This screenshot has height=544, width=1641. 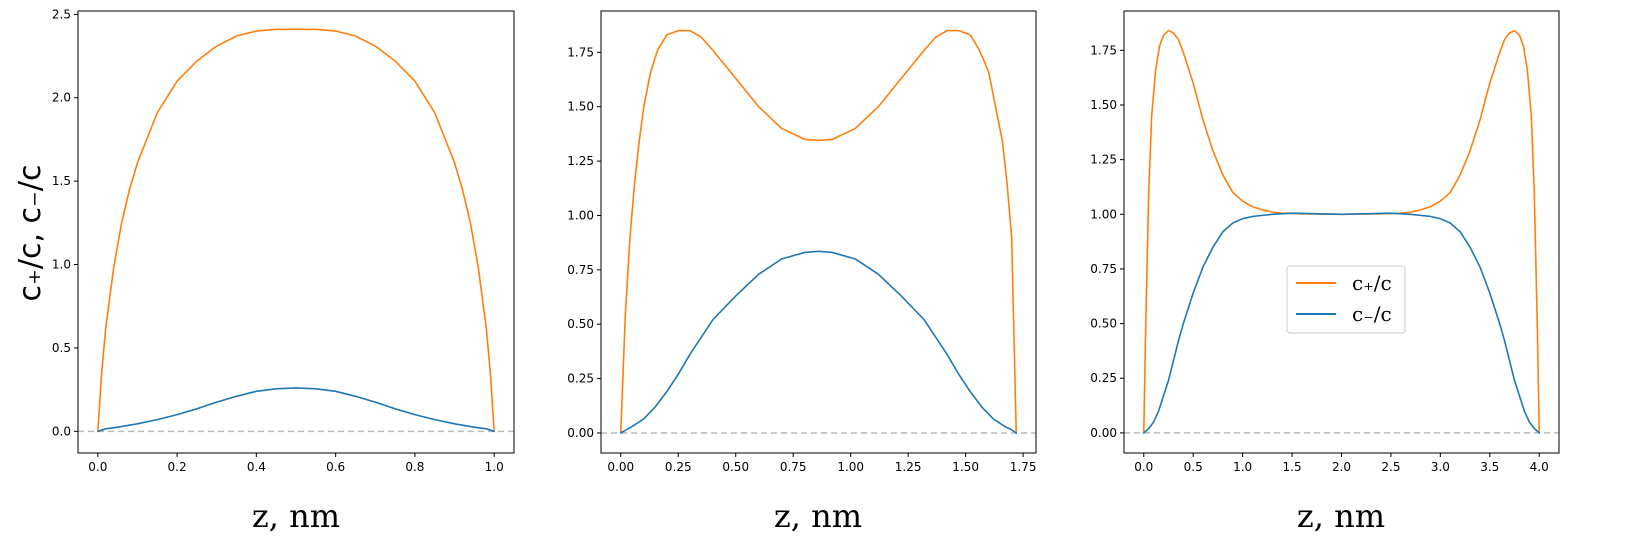 What do you see at coordinates (335, 467) in the screenshot?
I see `x-tick-label: 0.6` at bounding box center [335, 467].